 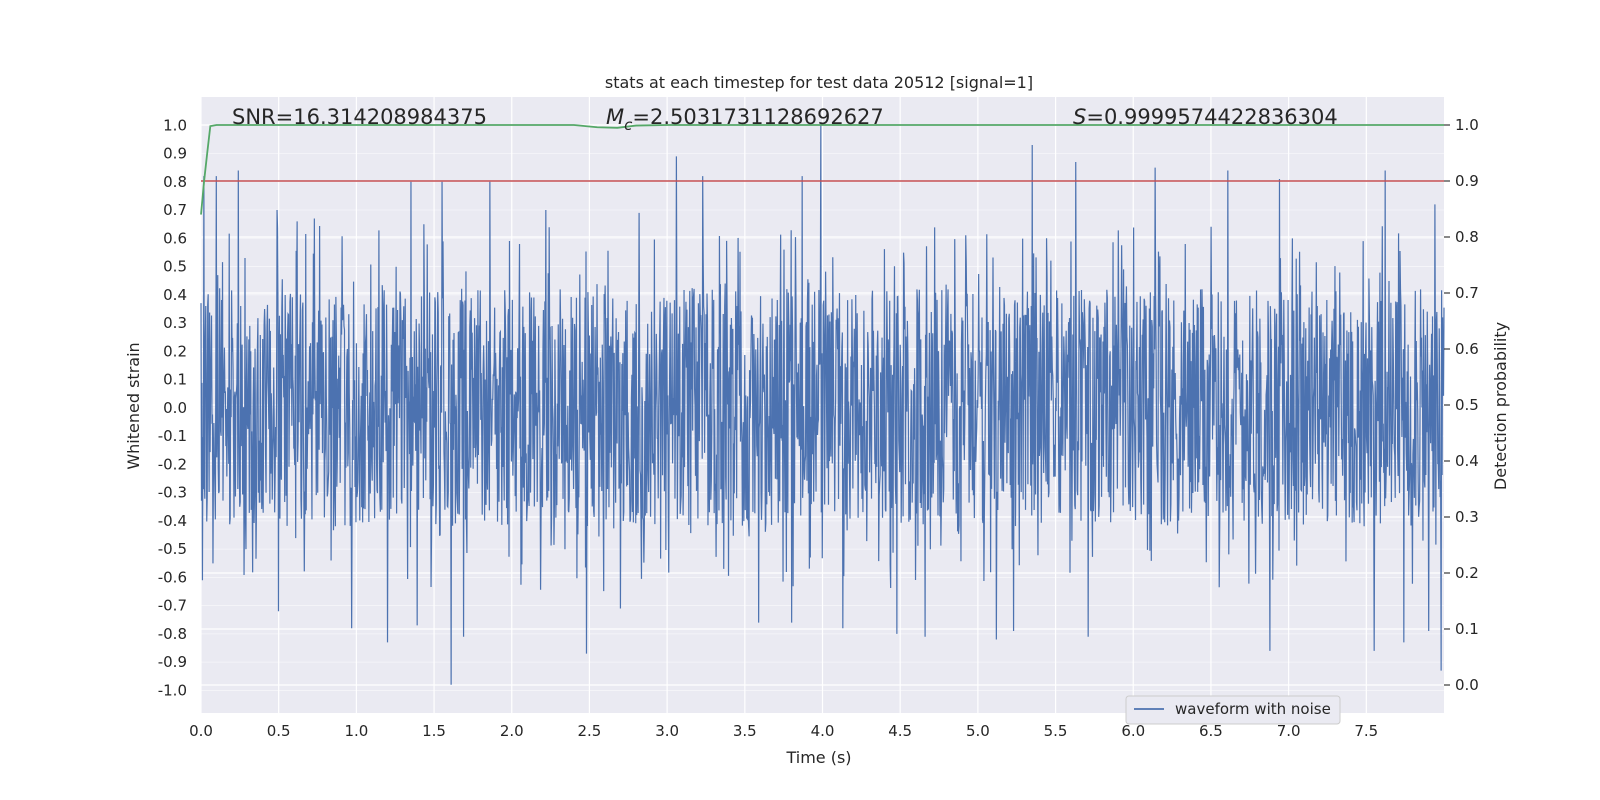 What do you see at coordinates (175, 238) in the screenshot?
I see `y-tick-label: 0.6` at bounding box center [175, 238].